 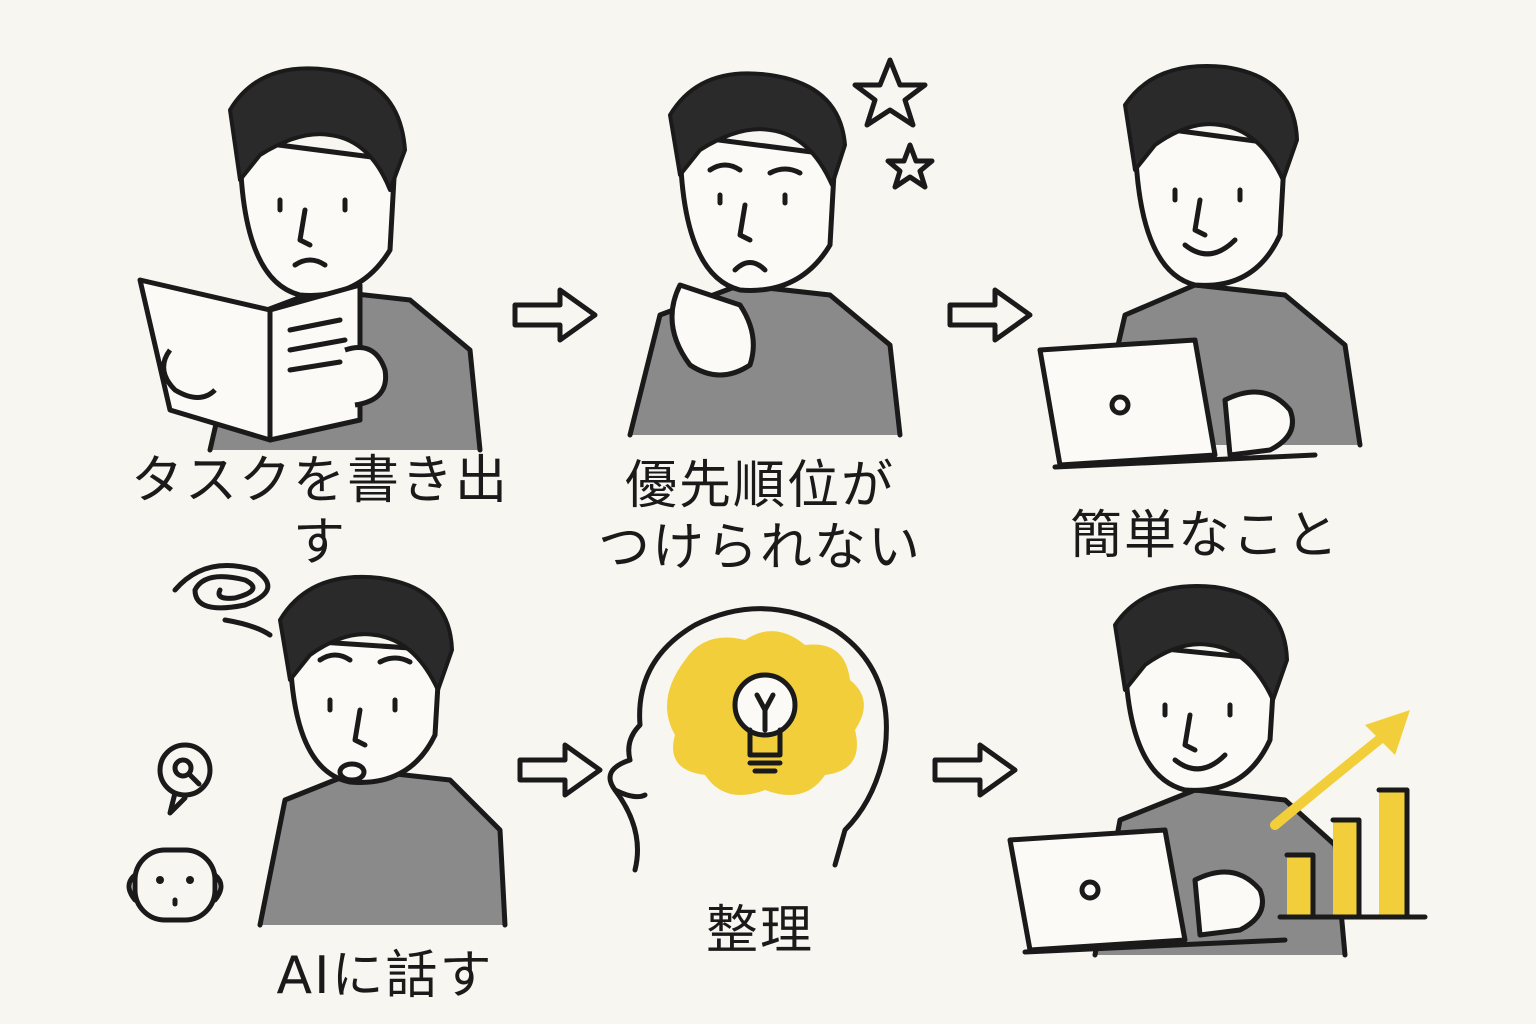 I want to click on head-silhouette-icon, so click(x=748, y=739).